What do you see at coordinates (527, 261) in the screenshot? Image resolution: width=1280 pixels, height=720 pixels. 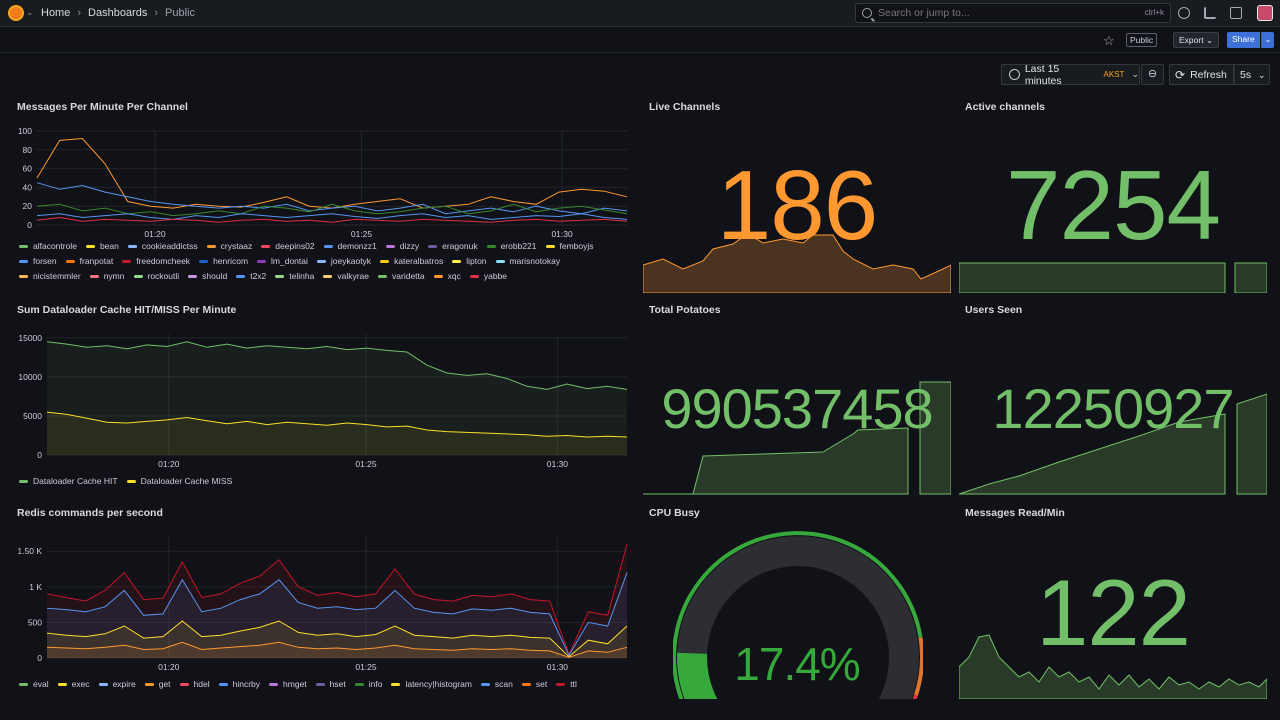 I see `legend-item: marisnotokay` at bounding box center [527, 261].